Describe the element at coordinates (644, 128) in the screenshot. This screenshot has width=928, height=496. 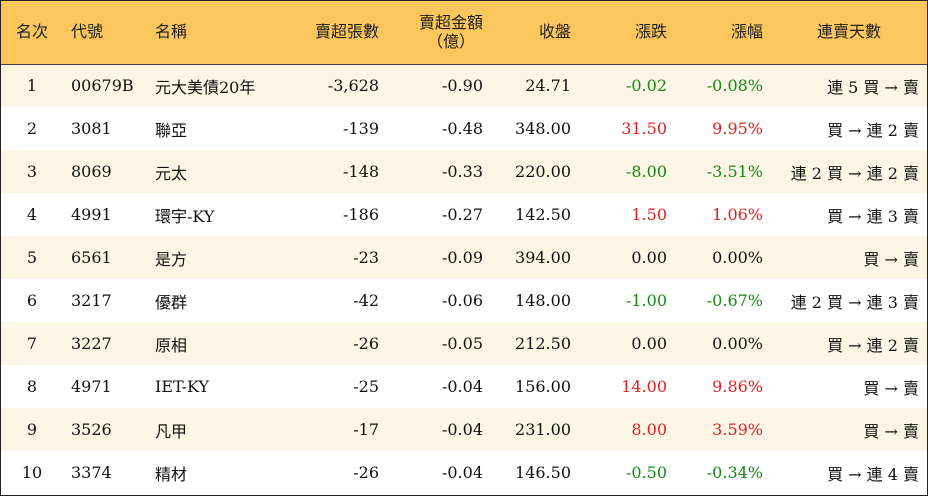
I see `cell-change: 31.50` at that location.